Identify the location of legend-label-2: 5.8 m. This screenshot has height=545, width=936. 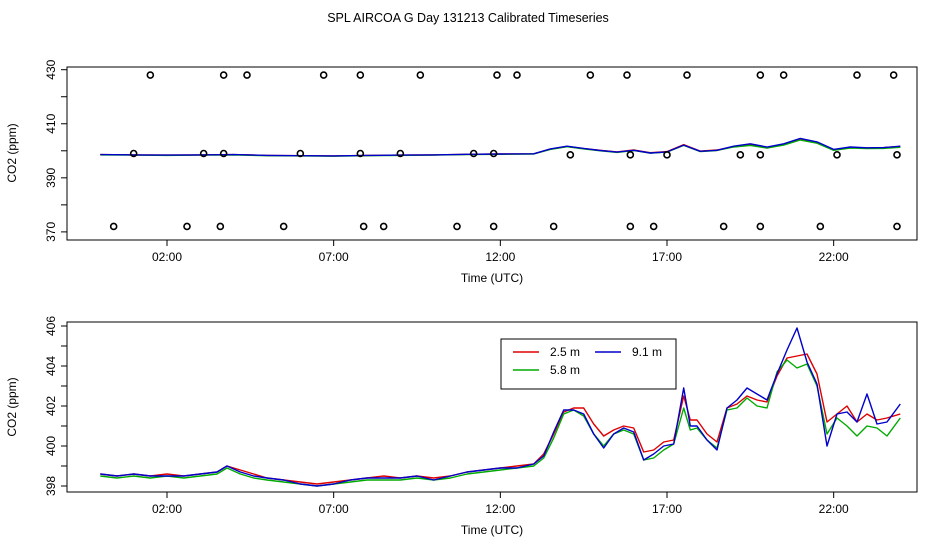
(565, 370).